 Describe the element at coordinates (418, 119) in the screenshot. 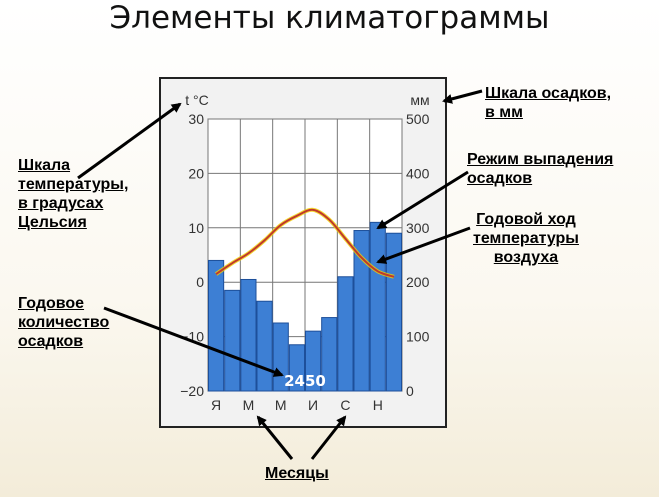

I see `precip-tick-label: 500` at that location.